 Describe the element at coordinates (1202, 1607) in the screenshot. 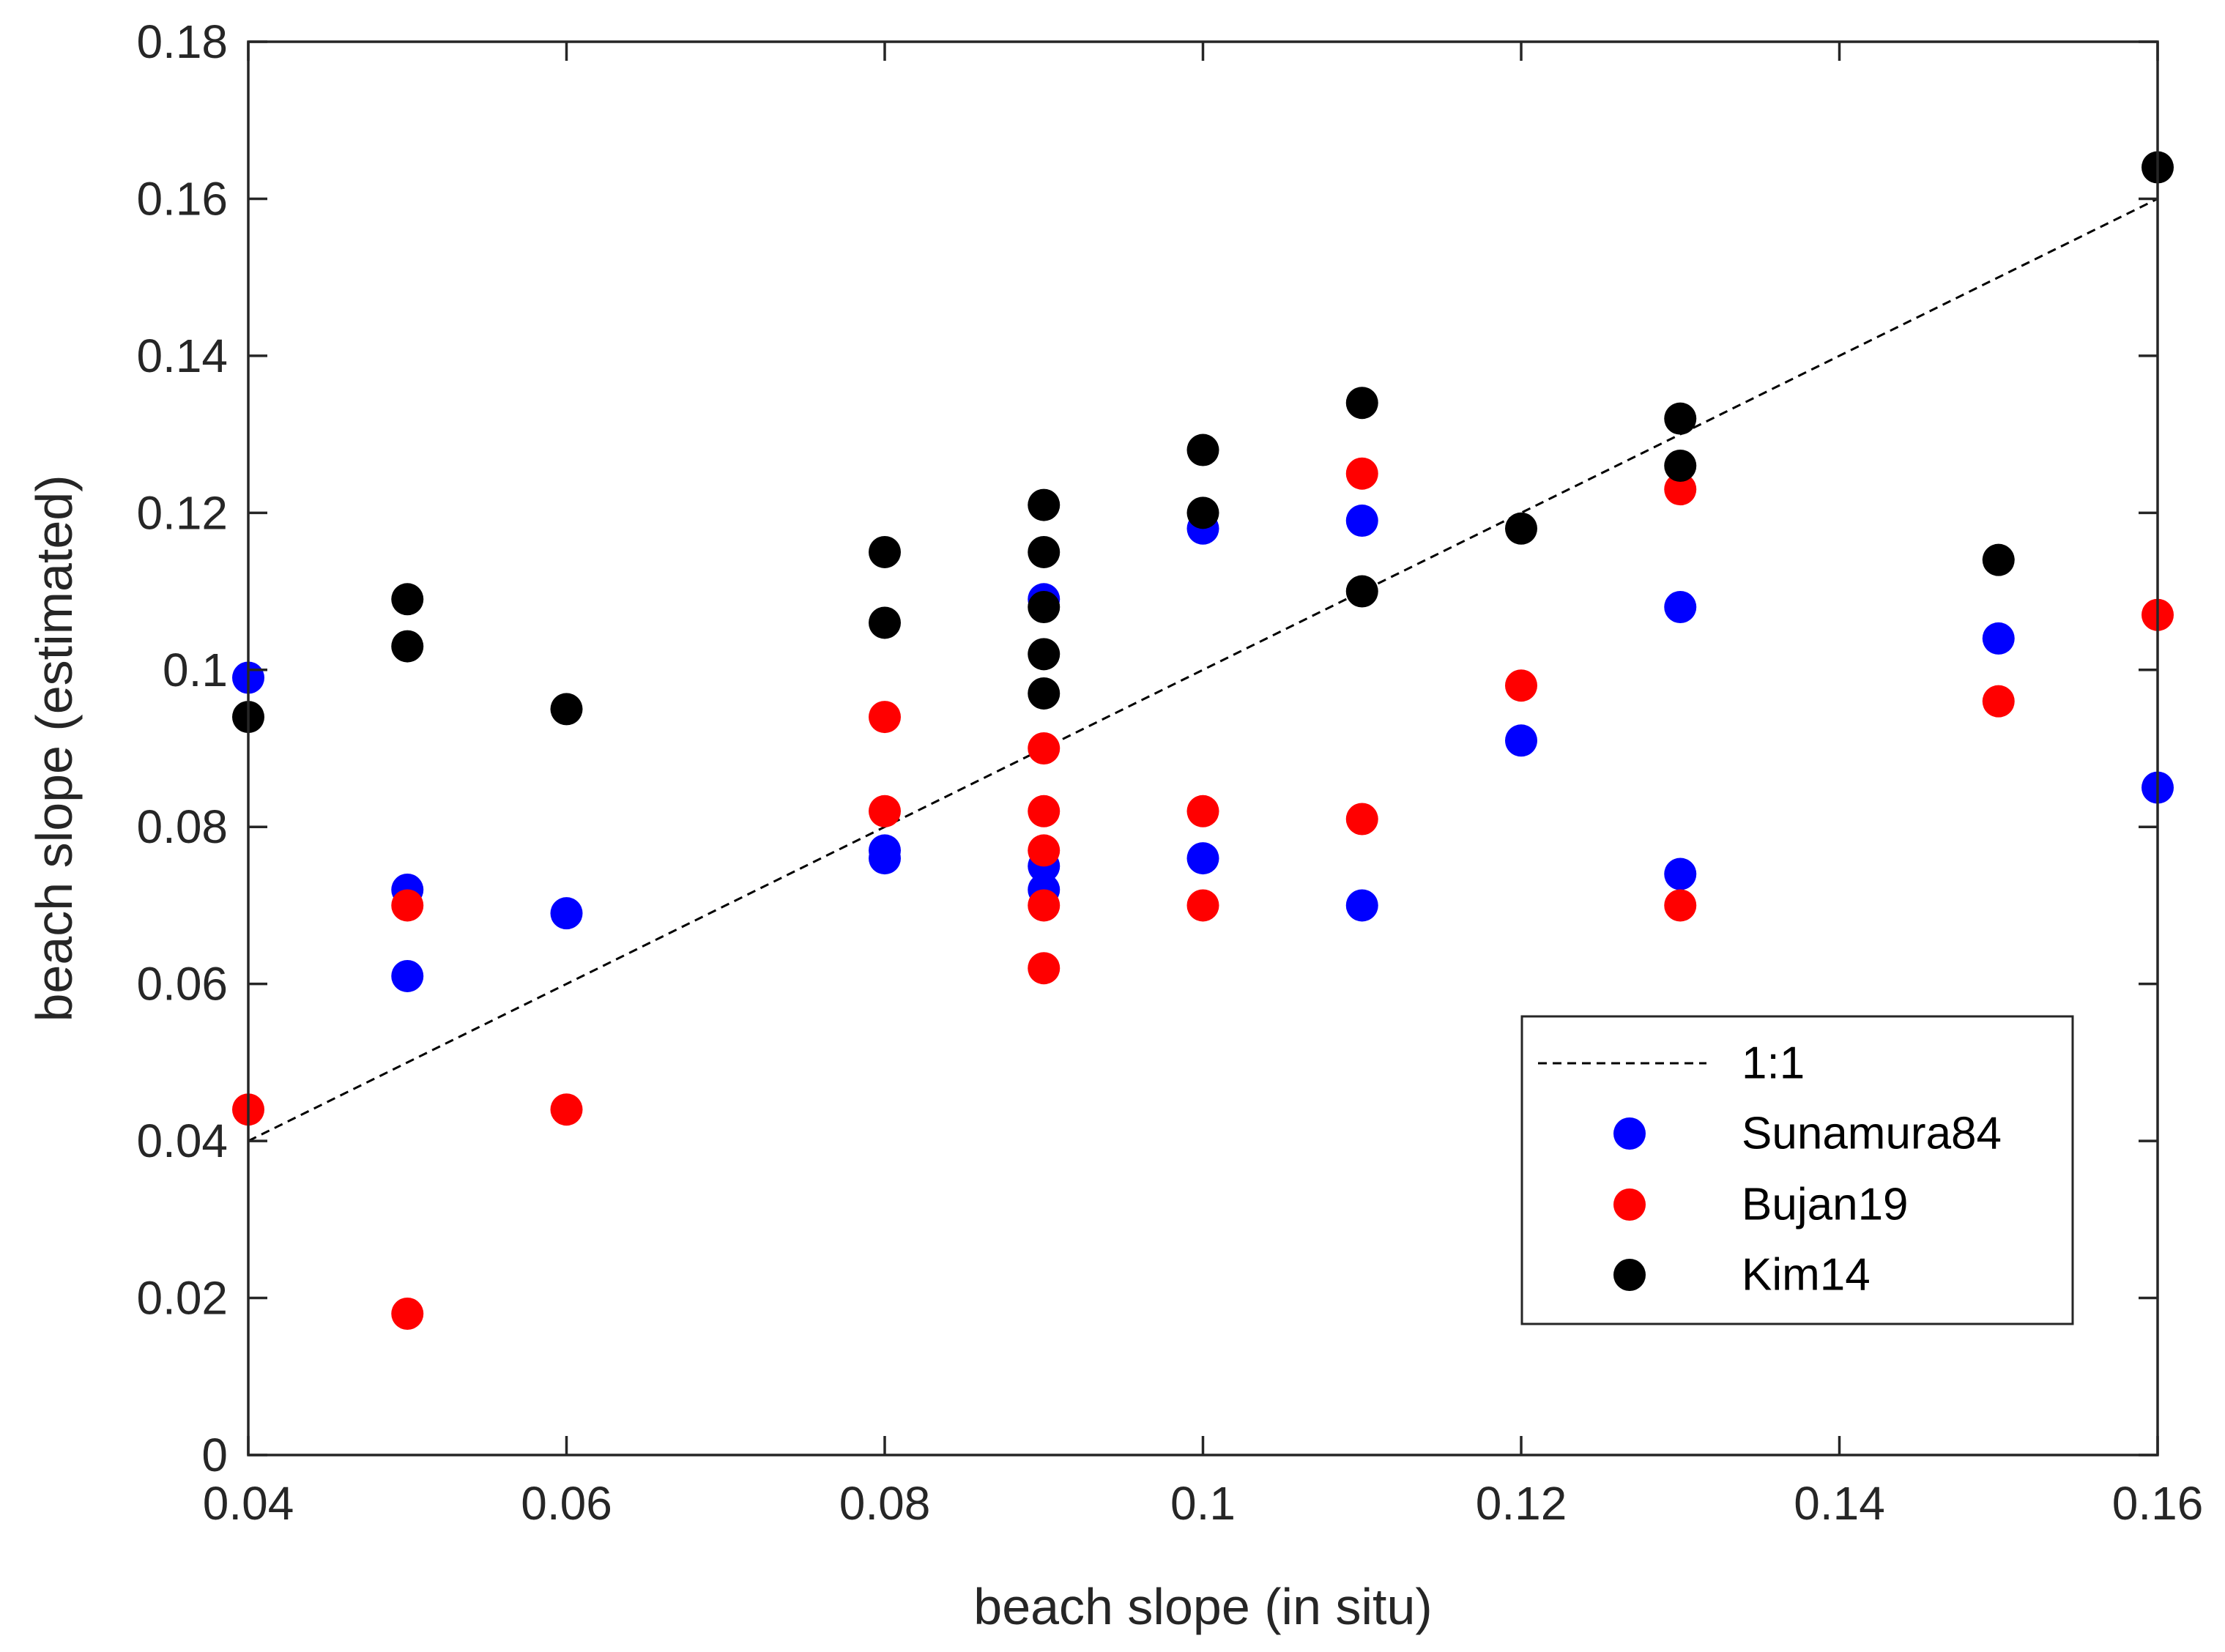

I see `x-axis-label: beach slope (in situ)` at that location.